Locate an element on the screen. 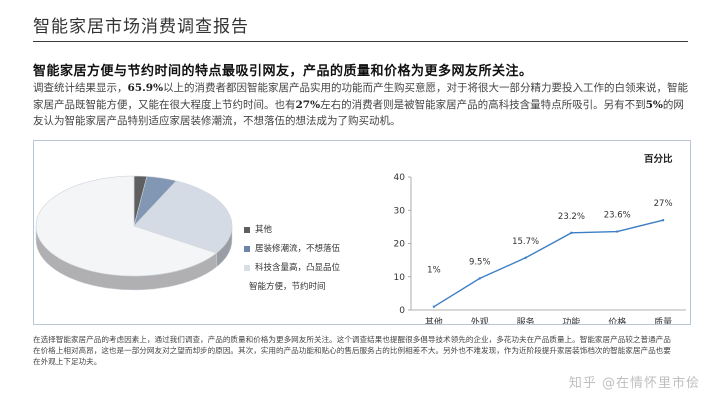  legend-label: 智能方便，节约时间 is located at coordinates (287, 287).